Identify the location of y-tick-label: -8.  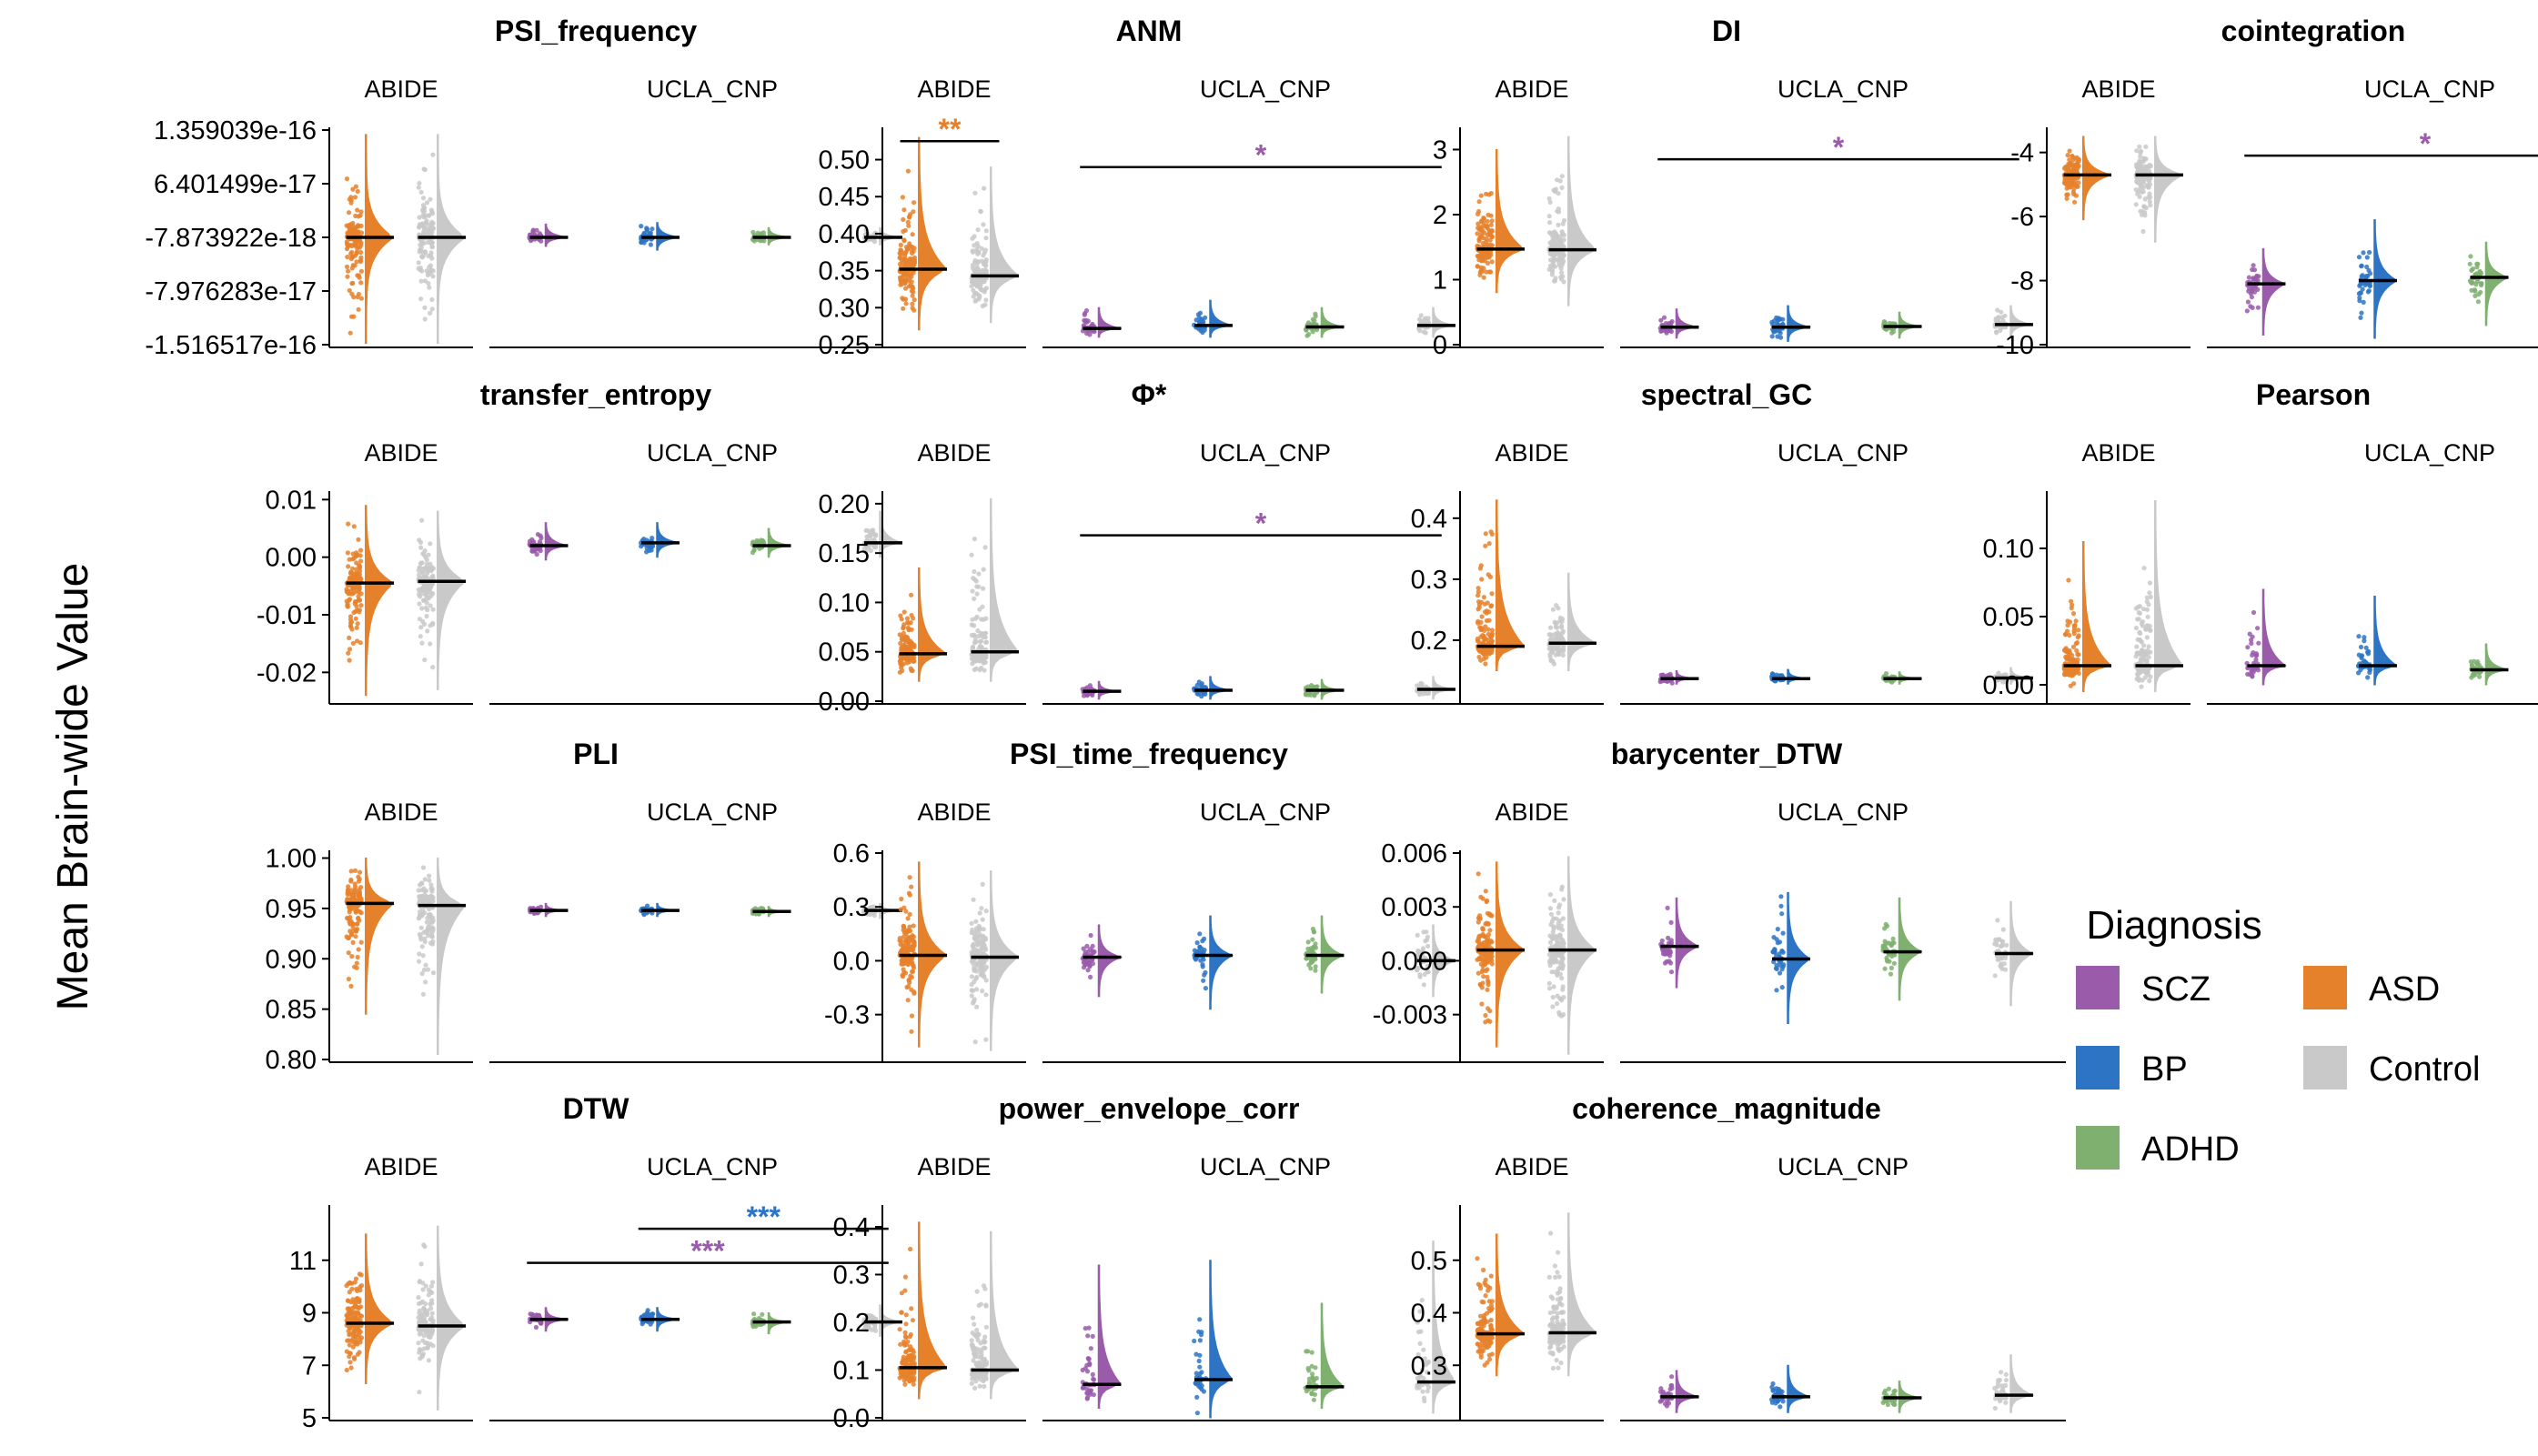
(2022, 282).